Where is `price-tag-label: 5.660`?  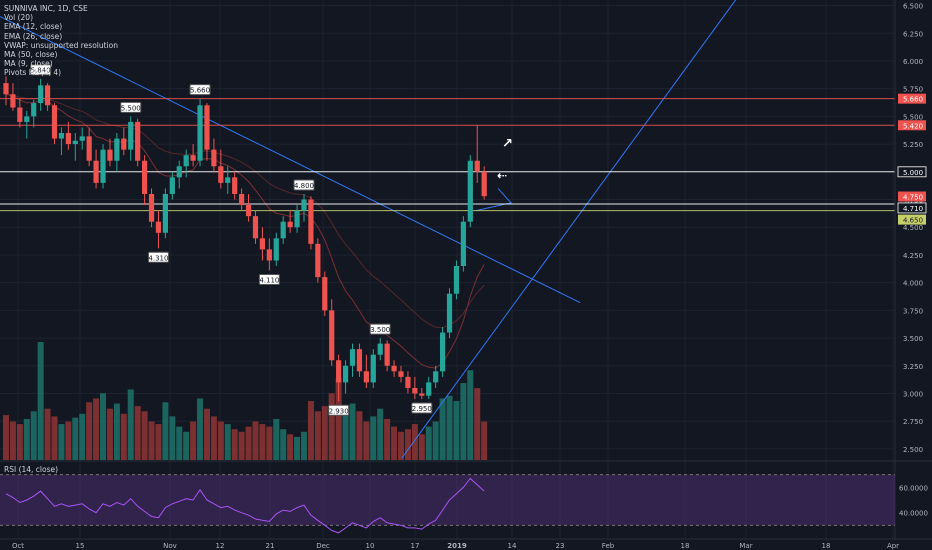
price-tag-label: 5.660 is located at coordinates (913, 100).